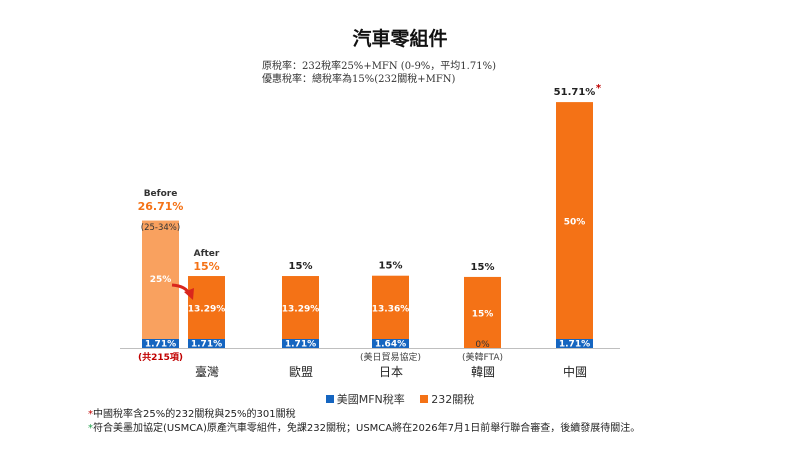  Describe the element at coordinates (359, 79) in the screenshot. I see `subtitle-line-2: 優惠稅率：總稅率為15%(232關稅+MFN)` at that location.